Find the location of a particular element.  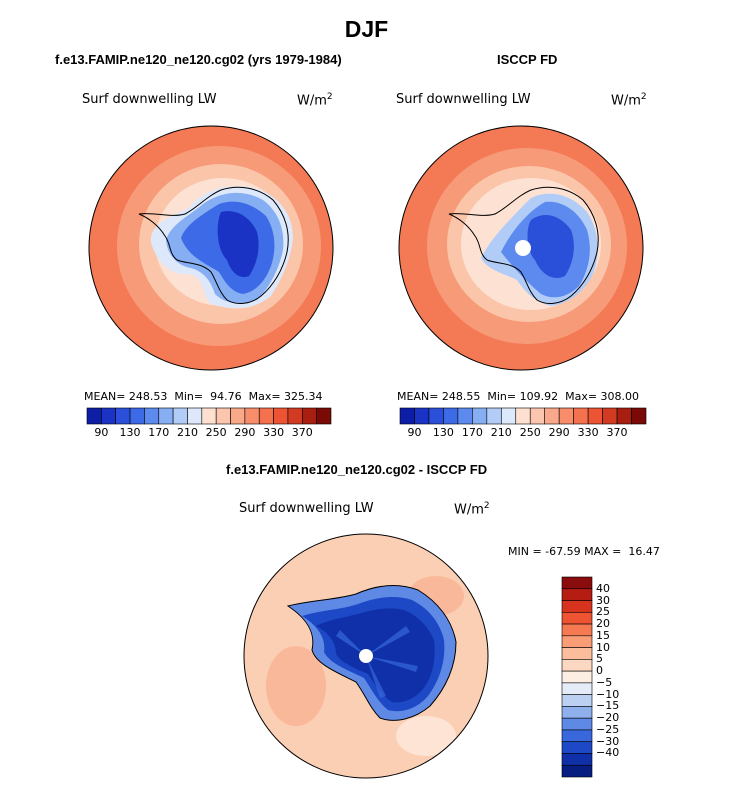

colorbar-diff-tick-label: −10 is located at coordinates (608, 694).